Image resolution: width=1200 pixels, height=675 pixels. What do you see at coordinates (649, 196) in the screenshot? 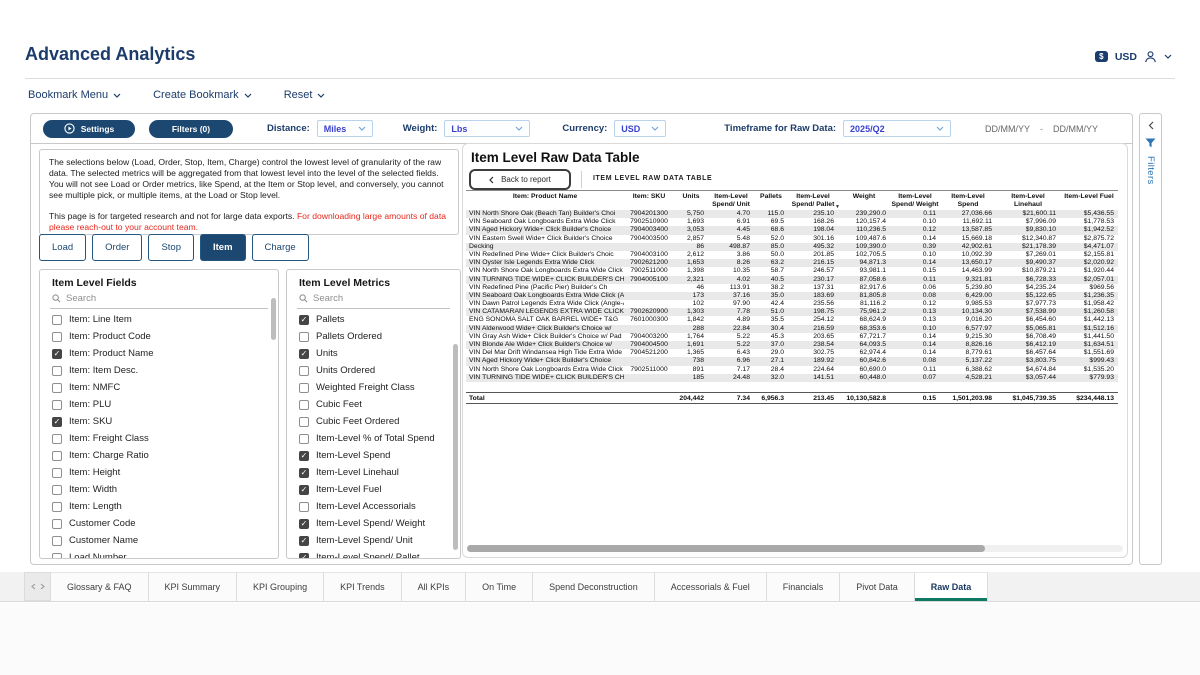
I see `column-header-item-sku: Item: SKU` at bounding box center [649, 196].